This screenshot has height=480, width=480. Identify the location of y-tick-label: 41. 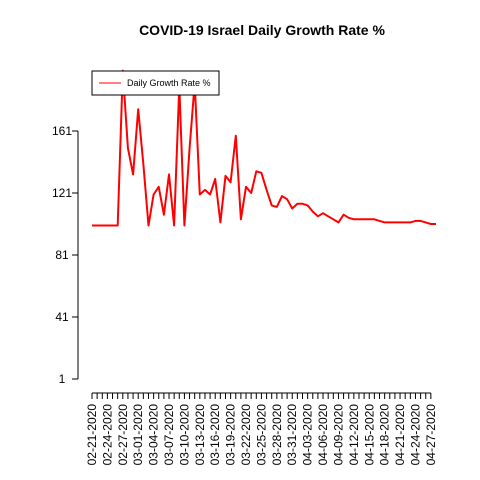
(62, 317).